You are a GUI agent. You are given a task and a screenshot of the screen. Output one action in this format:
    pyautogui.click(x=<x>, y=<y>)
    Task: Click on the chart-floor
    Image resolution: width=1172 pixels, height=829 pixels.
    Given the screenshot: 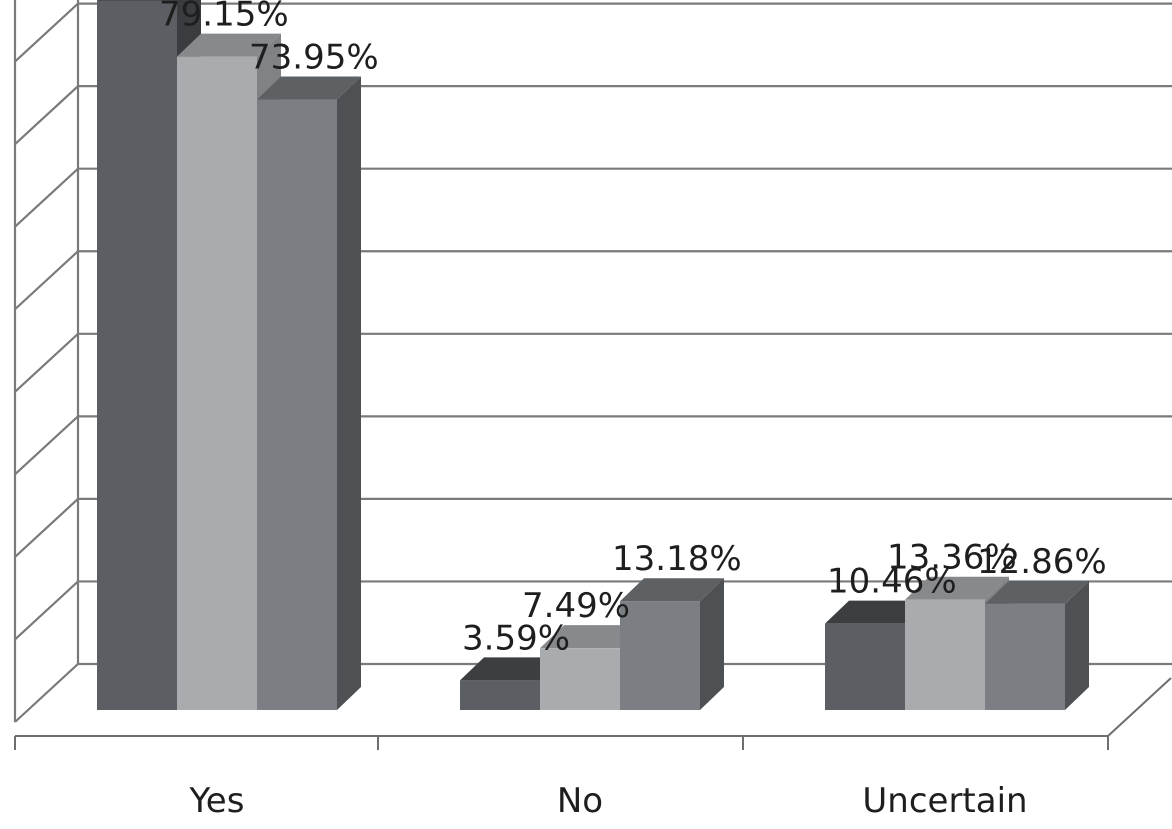 What is the action you would take?
    pyautogui.click(x=593, y=713)
    